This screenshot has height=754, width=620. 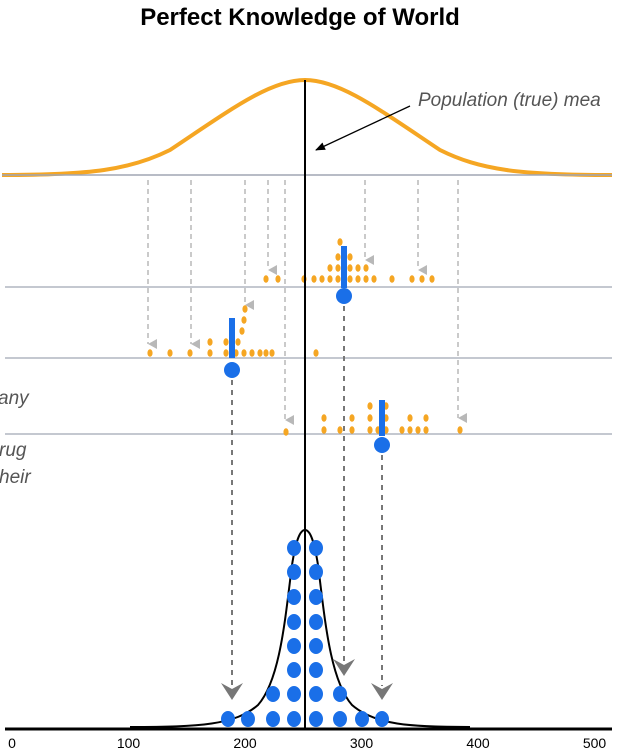 I want to click on population-mean-label: Population (true) mea, so click(x=509, y=100).